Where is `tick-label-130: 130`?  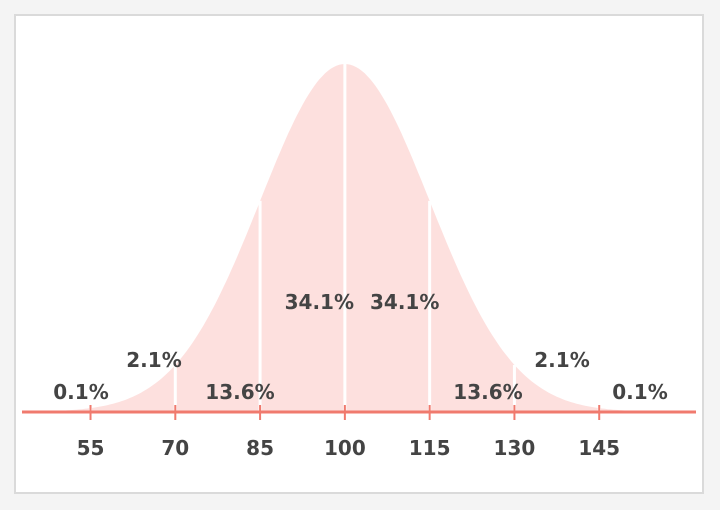
tick-label-130: 130 is located at coordinates (515, 448).